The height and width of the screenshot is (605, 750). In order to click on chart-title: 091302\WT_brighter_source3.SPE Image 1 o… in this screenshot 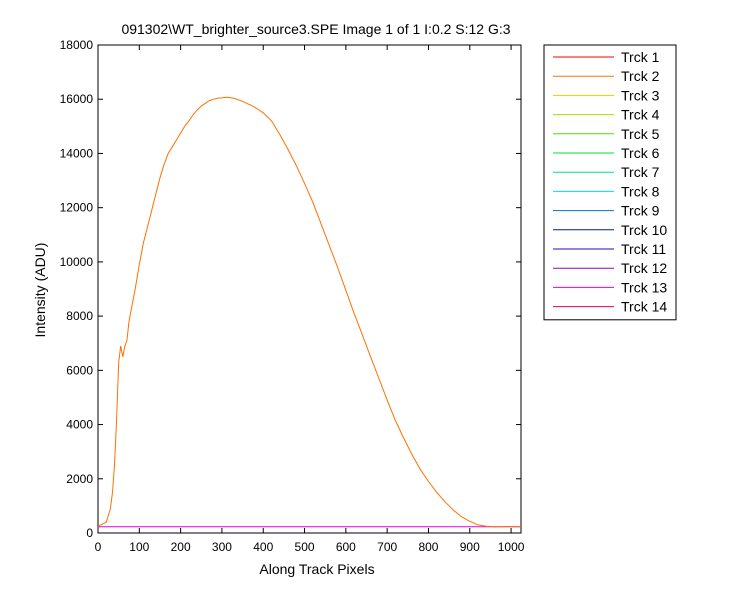, I will do `click(315, 29)`.